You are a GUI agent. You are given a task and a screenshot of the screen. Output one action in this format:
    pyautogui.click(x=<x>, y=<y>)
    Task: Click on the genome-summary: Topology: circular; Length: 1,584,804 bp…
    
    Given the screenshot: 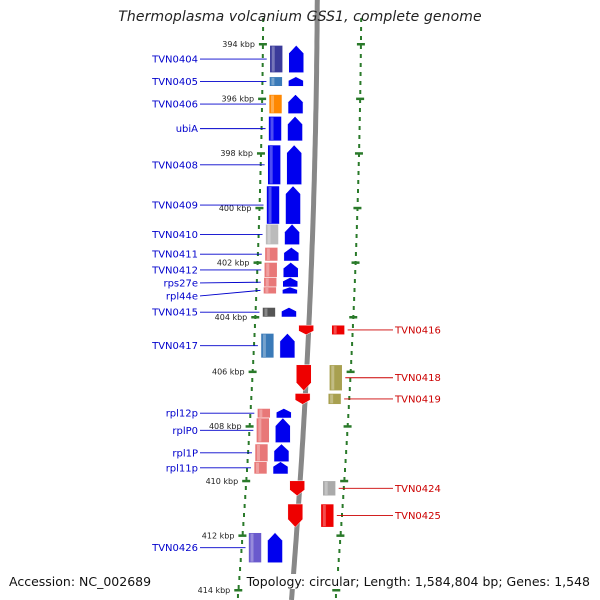 What is the action you would take?
    pyautogui.click(x=417, y=581)
    